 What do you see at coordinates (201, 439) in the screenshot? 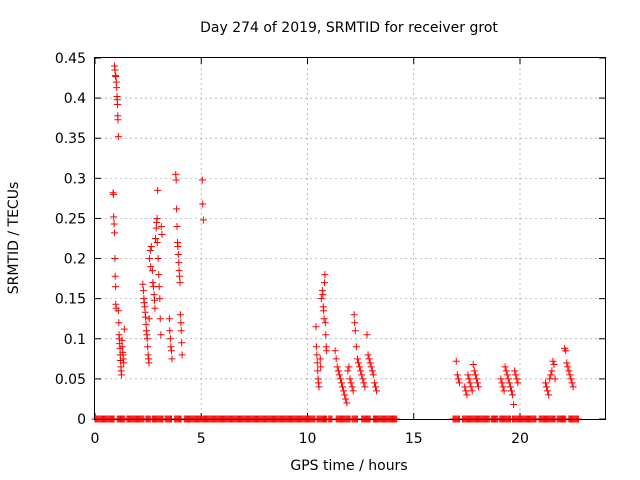
I see `x-tick-label: 5` at bounding box center [201, 439].